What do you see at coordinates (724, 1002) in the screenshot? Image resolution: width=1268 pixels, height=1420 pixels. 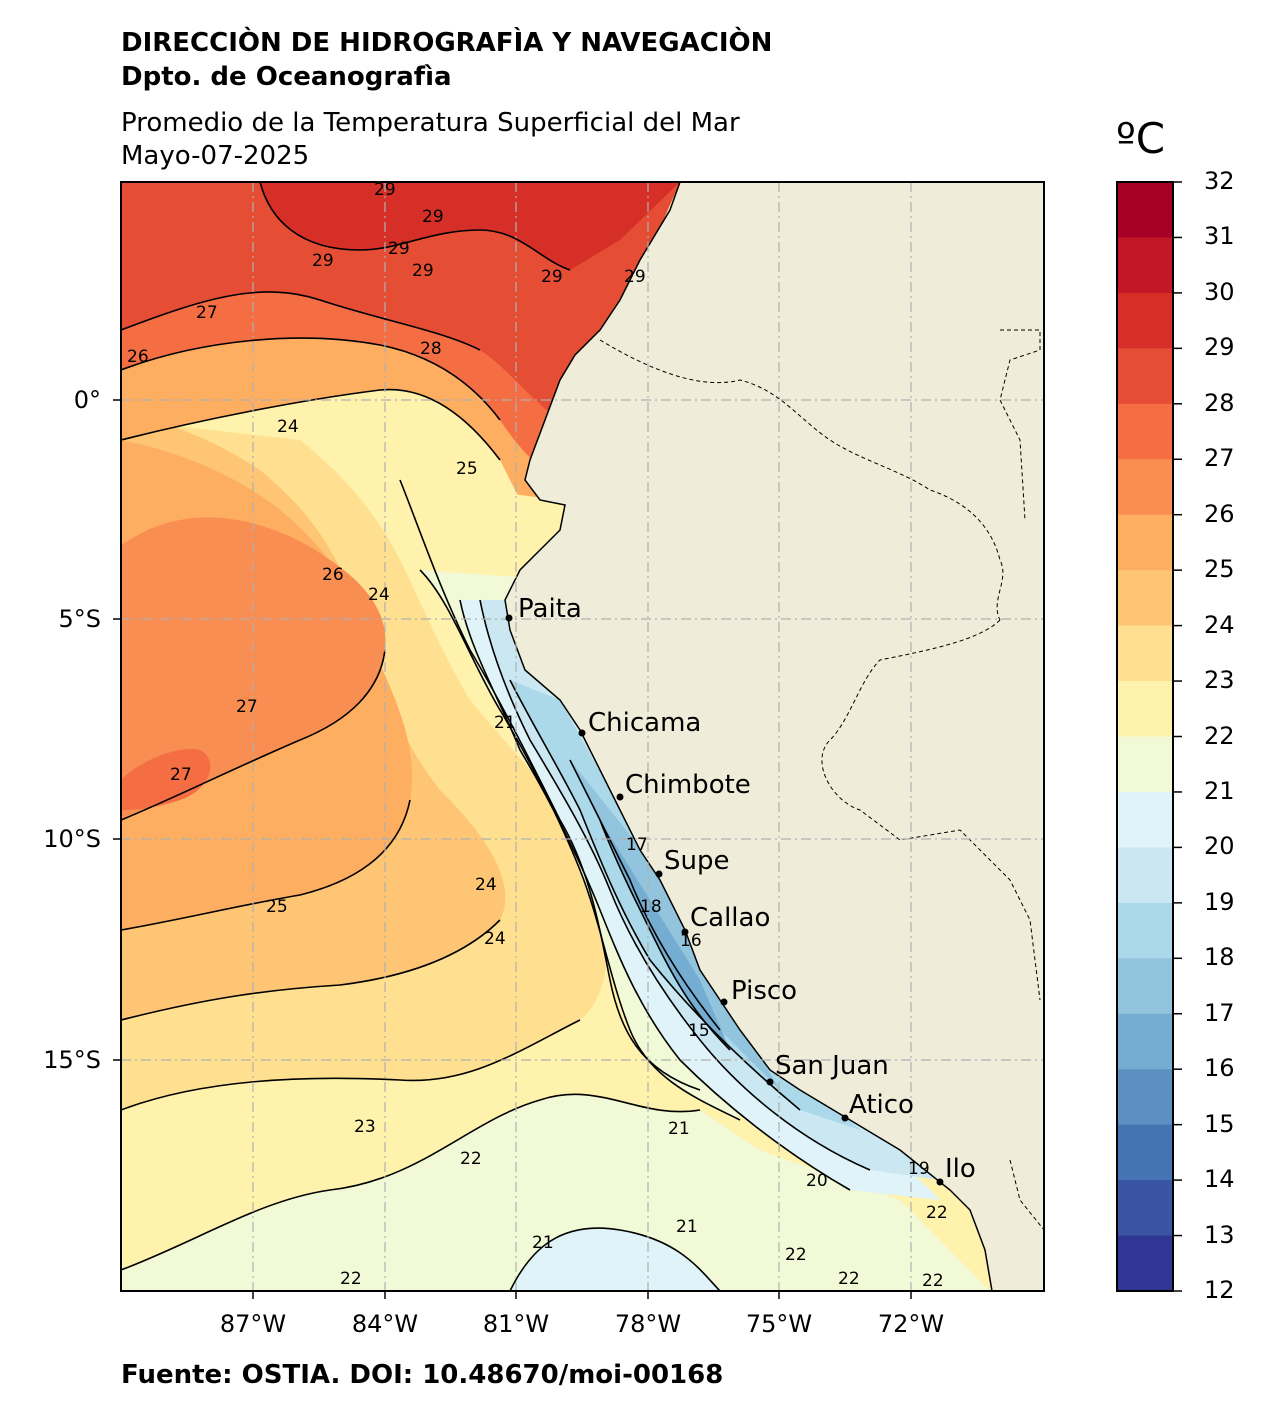 I see `city-marker-pisco` at bounding box center [724, 1002].